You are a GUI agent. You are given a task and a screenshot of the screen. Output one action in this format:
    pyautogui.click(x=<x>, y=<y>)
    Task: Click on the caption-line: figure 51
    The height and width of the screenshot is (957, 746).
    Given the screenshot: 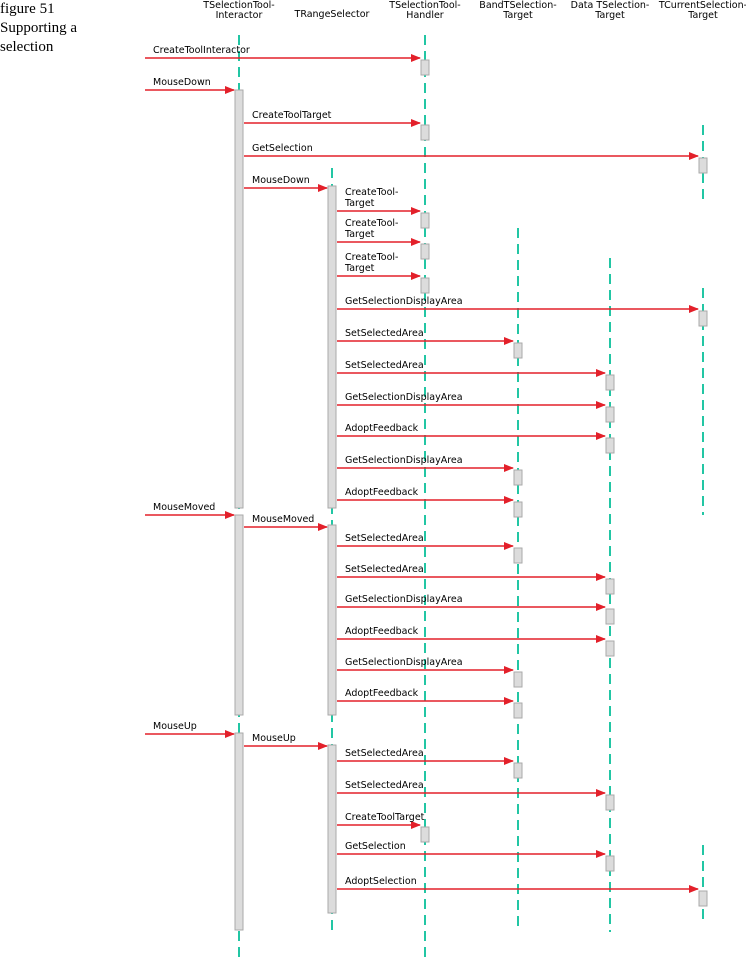 What is the action you would take?
    pyautogui.click(x=27, y=9)
    